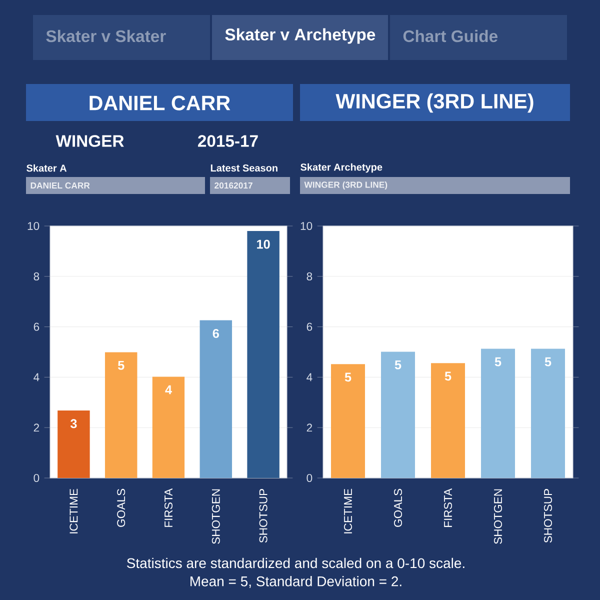  Describe the element at coordinates (60, 185) in the screenshot. I see `text: DANIEL CARR` at that location.